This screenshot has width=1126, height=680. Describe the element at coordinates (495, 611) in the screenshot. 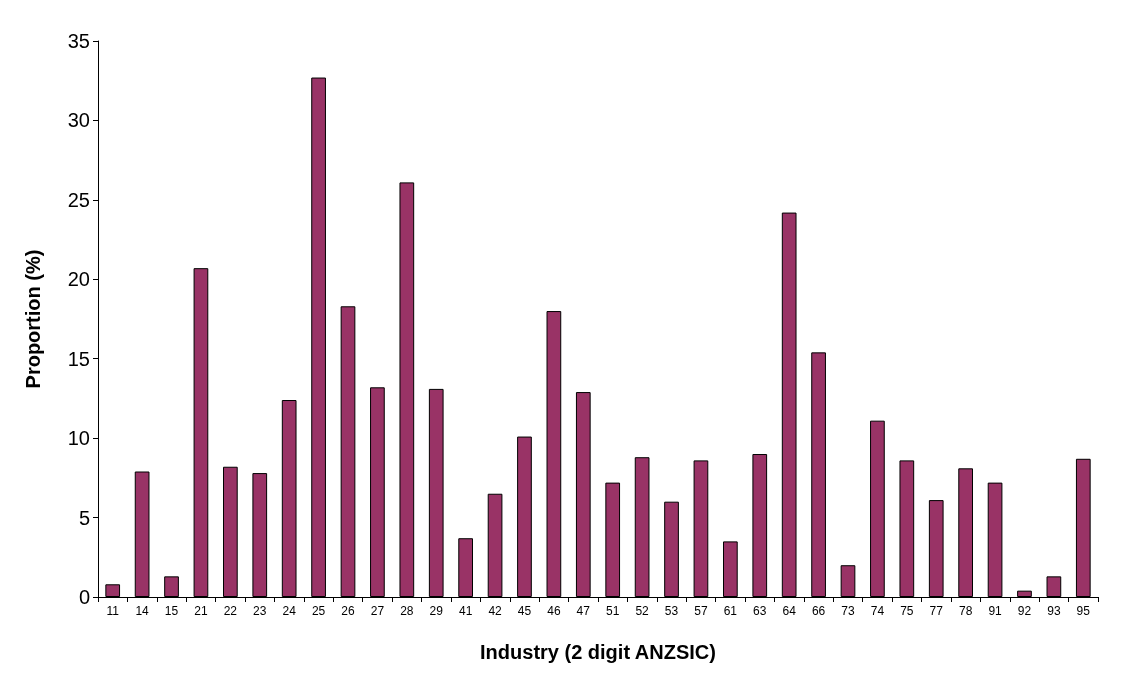

I see `x-tick-label: 42` at that location.